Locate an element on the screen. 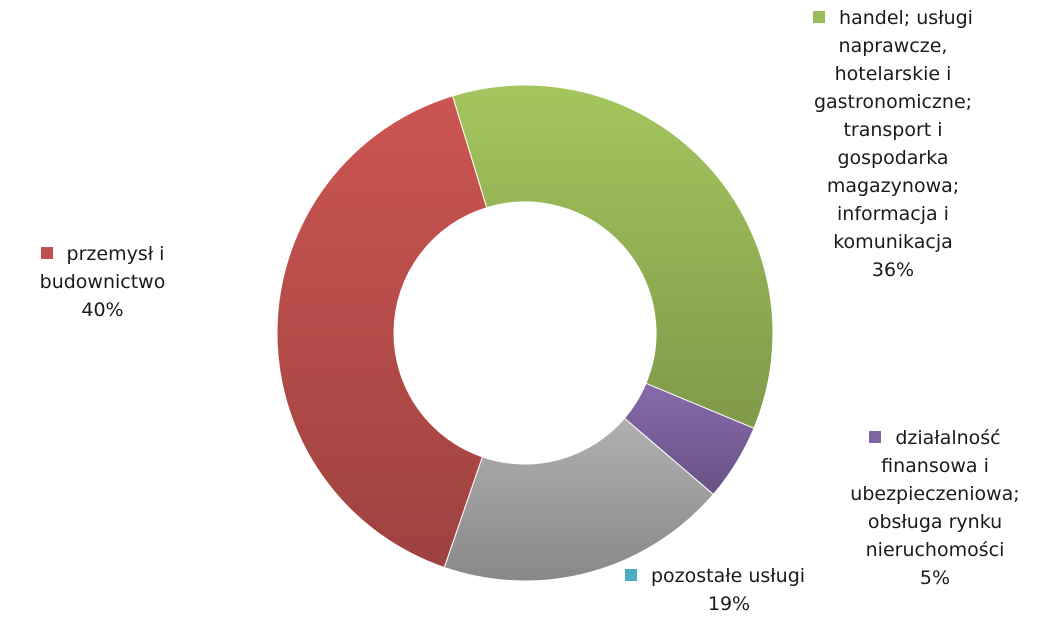  legend-swatch-industry is located at coordinates (46, 253).